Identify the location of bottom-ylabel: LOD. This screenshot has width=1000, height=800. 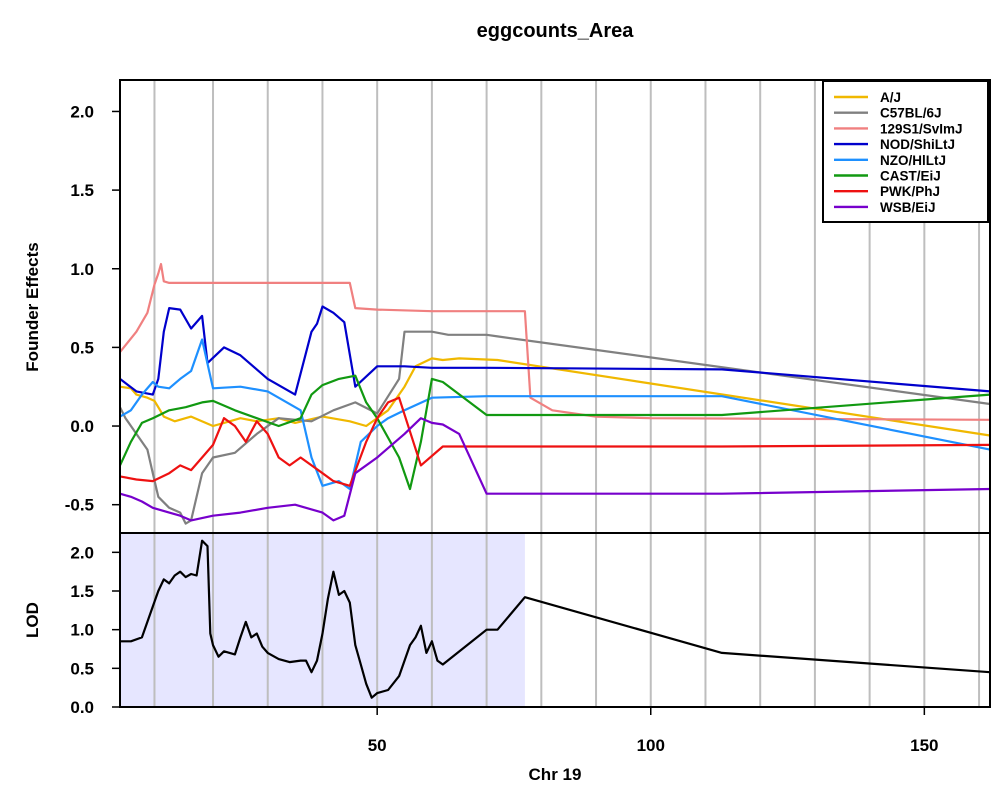
(32, 620).